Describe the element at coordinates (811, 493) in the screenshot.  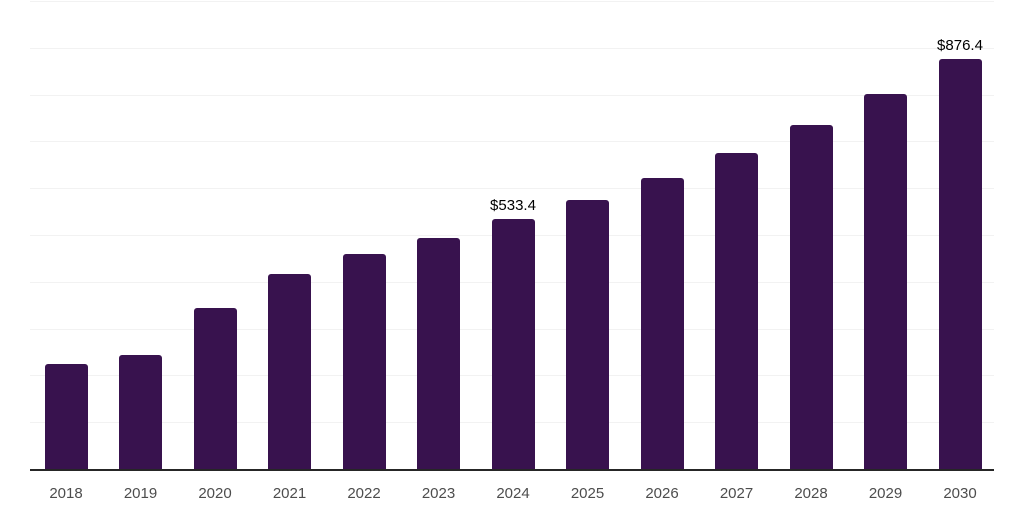
I see `x-tick-label-2028: 2028` at that location.